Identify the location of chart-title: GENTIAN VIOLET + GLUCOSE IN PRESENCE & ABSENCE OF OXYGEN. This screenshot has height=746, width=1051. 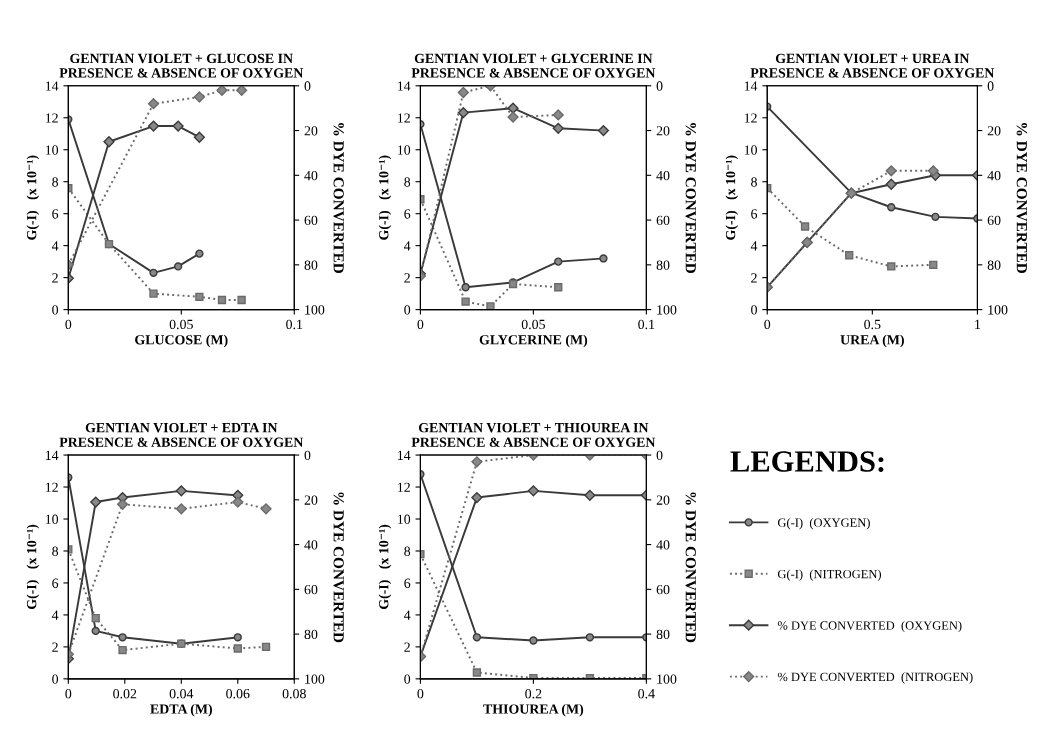
(181, 65).